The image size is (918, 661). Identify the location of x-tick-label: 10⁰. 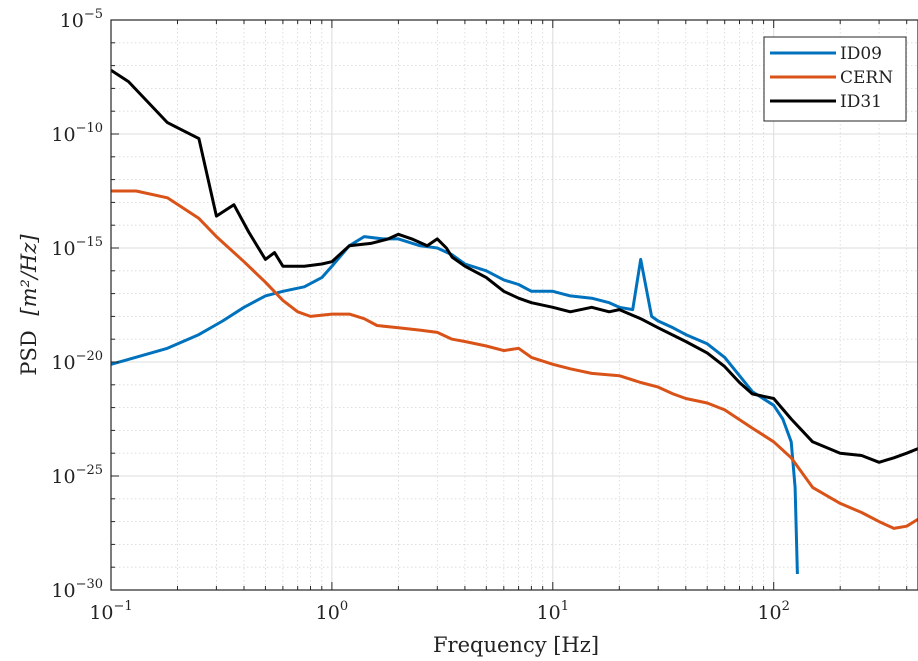
(332, 611).